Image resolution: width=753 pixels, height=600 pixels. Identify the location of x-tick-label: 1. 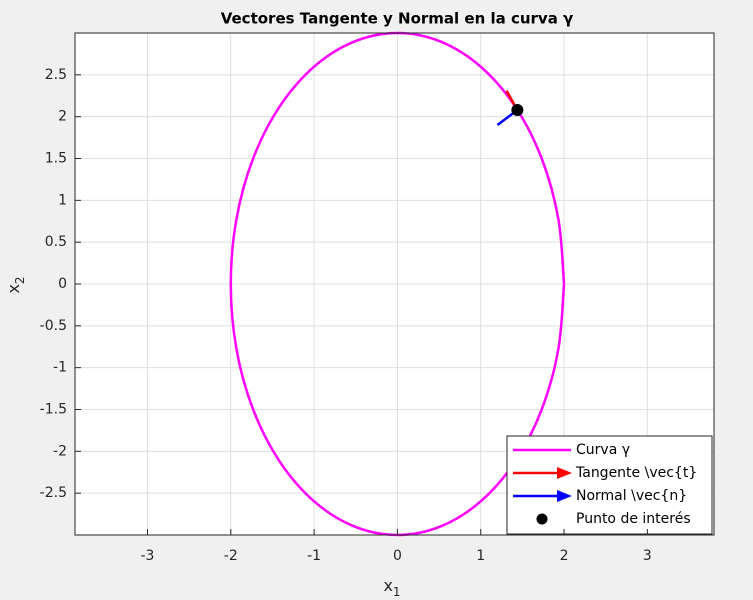
(480, 556).